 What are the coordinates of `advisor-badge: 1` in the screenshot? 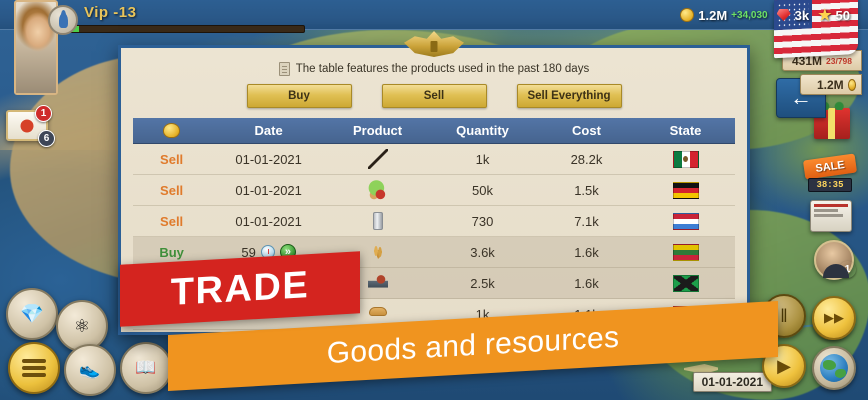 It's located at (847, 269).